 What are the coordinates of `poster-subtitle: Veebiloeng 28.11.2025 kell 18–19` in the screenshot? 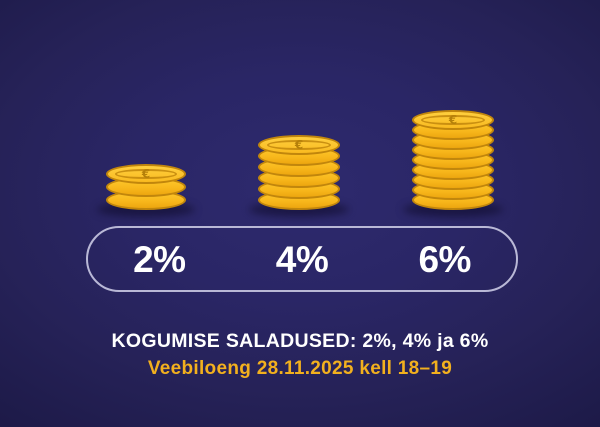 It's located at (300, 369).